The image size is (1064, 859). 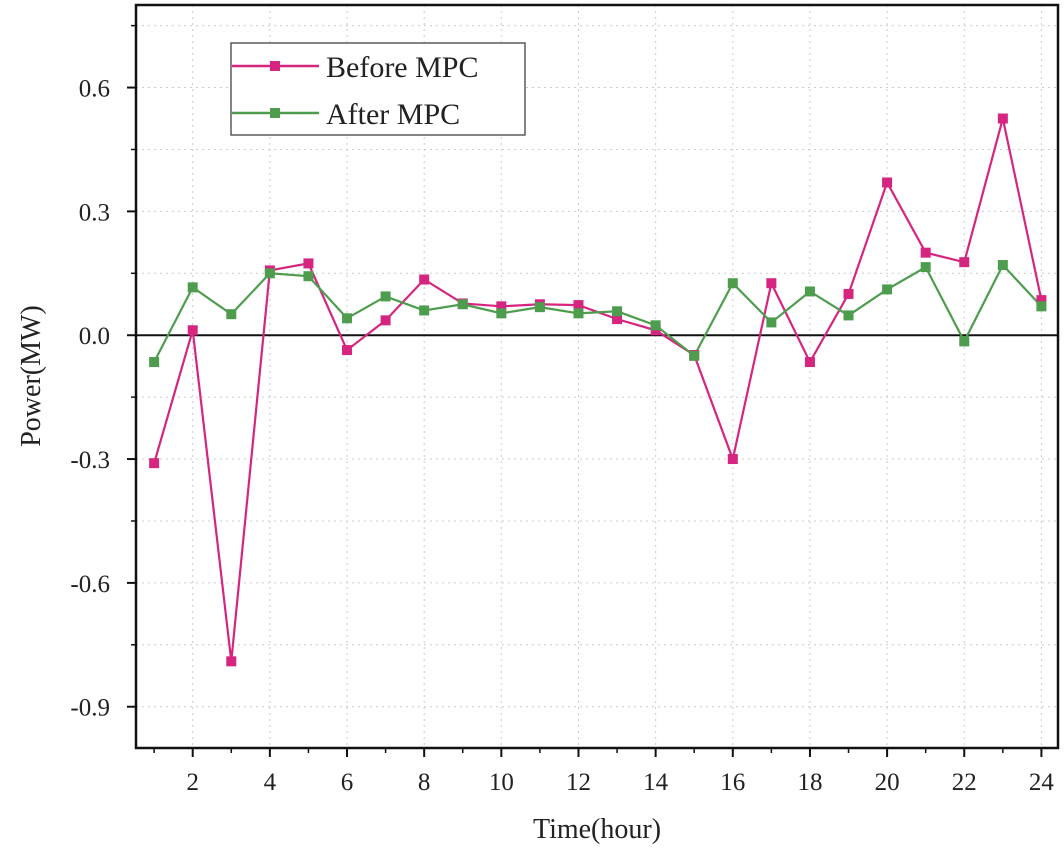 I want to click on y-tick-label: -0.6, so click(x=90, y=584).